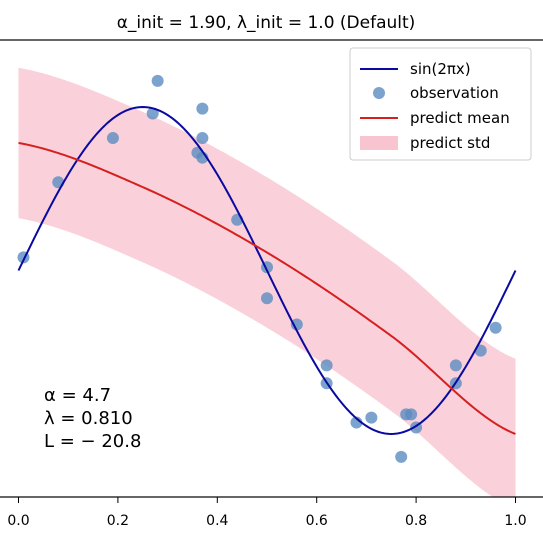  I want to click on chart-title: α_init = 1.90, λ_init = 1.0 (Default), so click(266, 23).